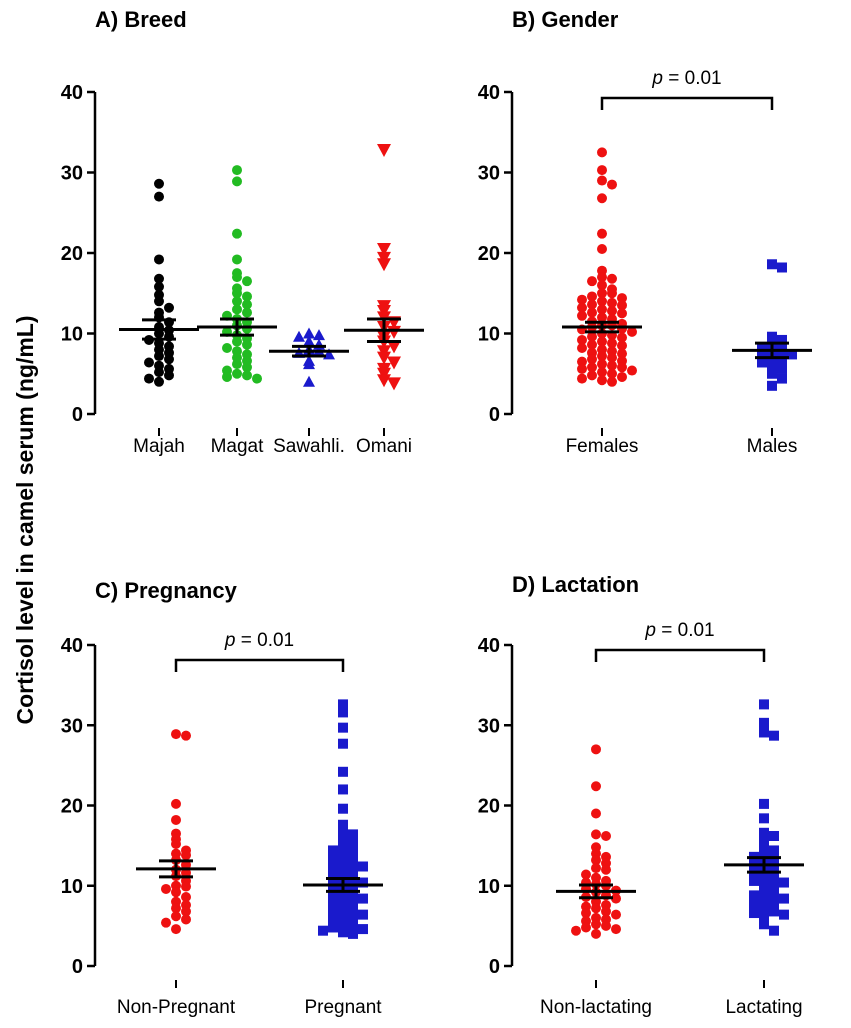 The height and width of the screenshot is (1028, 851). Describe the element at coordinates (259, 640) in the screenshot. I see `panel-c-p-value: p = 0.01` at that location.